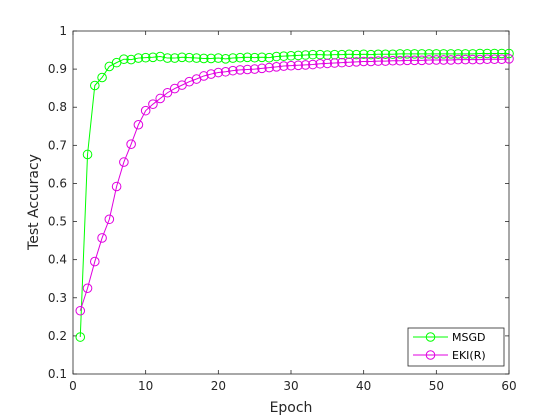 The height and width of the screenshot is (420, 560). What do you see at coordinates (363, 386) in the screenshot?
I see `x-tick-label: 40` at bounding box center [363, 386].